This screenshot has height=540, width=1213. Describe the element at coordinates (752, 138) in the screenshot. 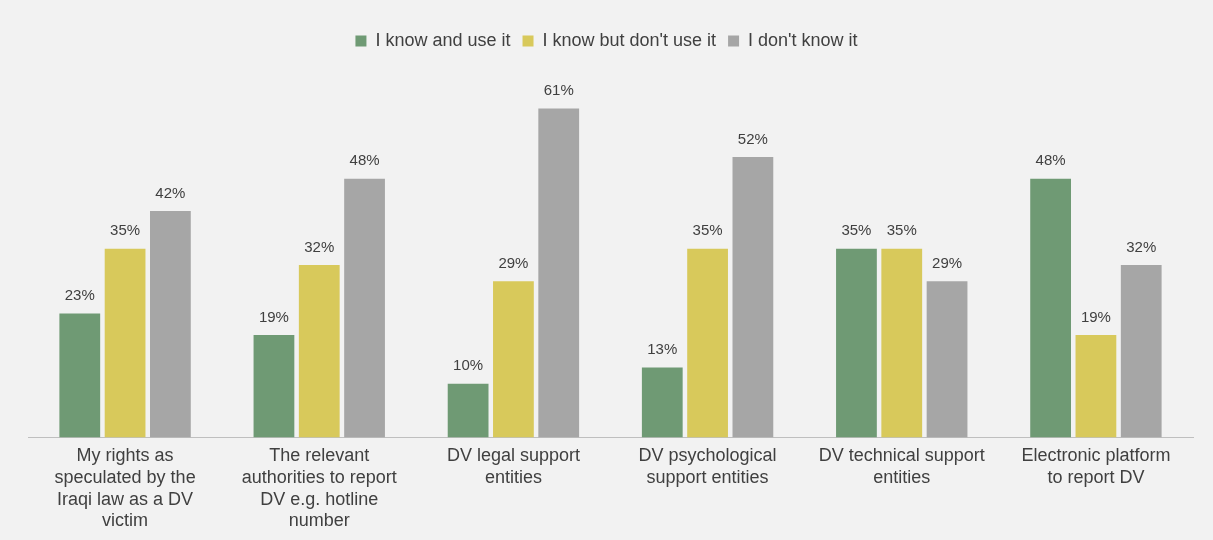

I see `data-label: 52%` at that location.